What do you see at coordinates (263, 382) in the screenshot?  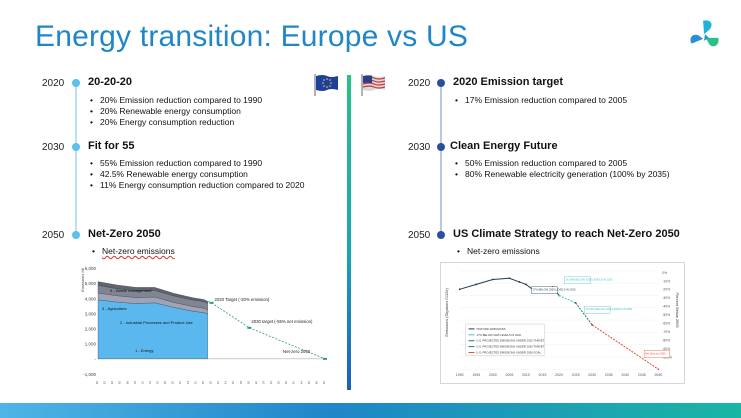 I see `x-tick-label: 2034` at bounding box center [263, 382].